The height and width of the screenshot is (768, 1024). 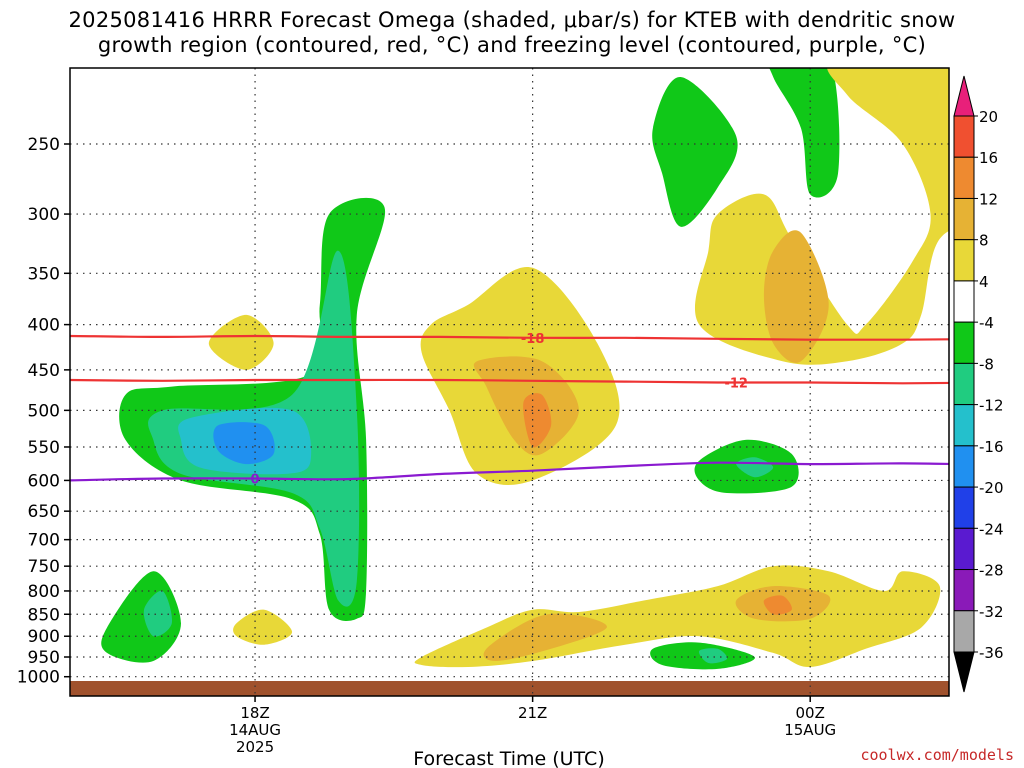 I want to click on surface-bar, so click(x=509, y=688).